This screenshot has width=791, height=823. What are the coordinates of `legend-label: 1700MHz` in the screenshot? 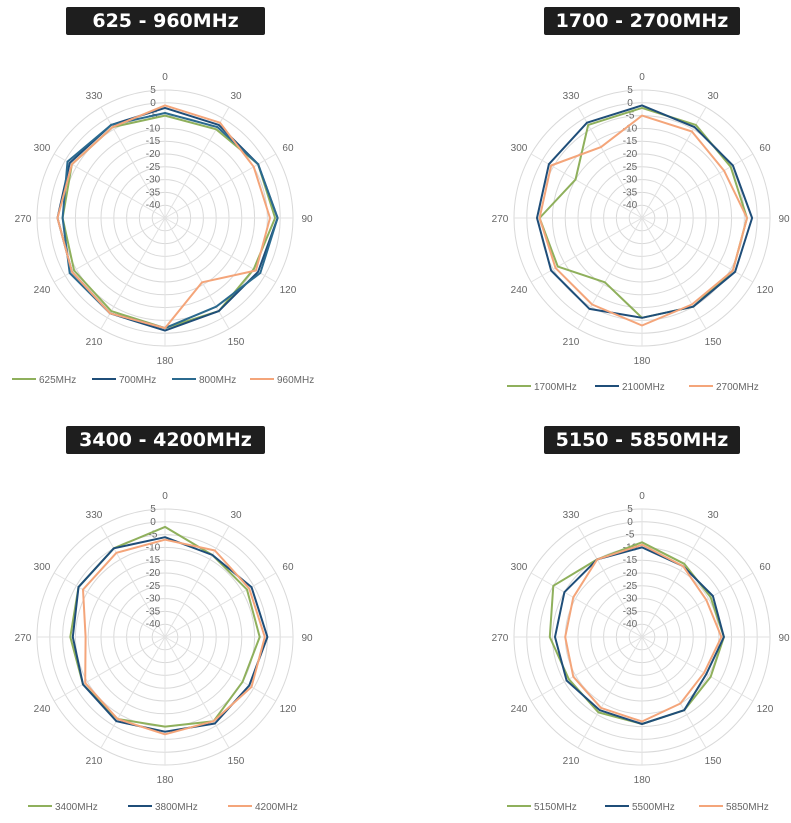 It's located at (555, 387).